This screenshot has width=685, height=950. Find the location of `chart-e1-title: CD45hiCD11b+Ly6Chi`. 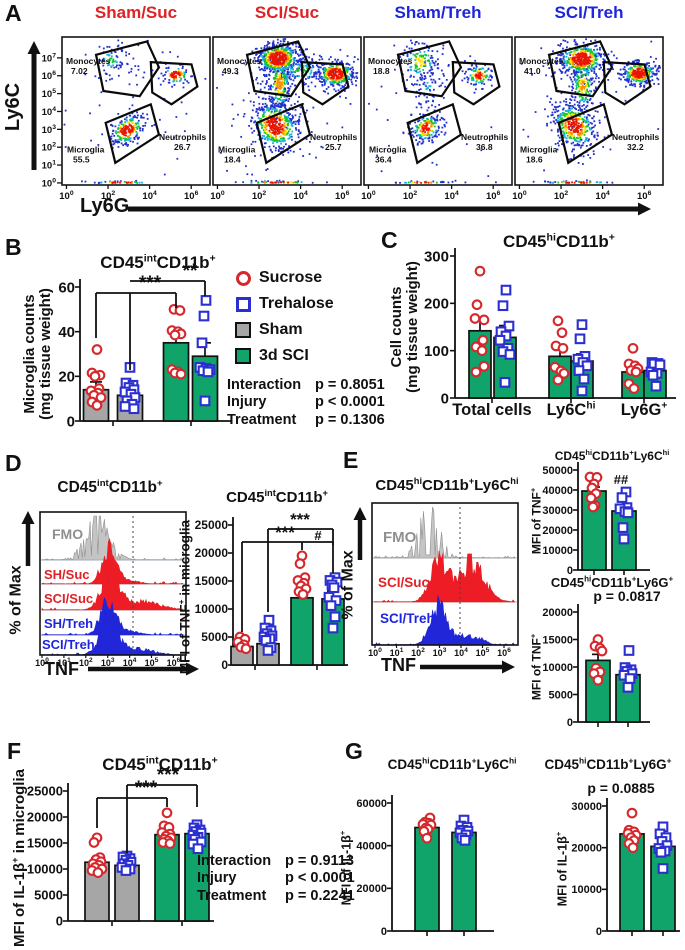

chart-e1-title: CD45hiCD11b+Ly6Chi is located at coordinates (612, 455).